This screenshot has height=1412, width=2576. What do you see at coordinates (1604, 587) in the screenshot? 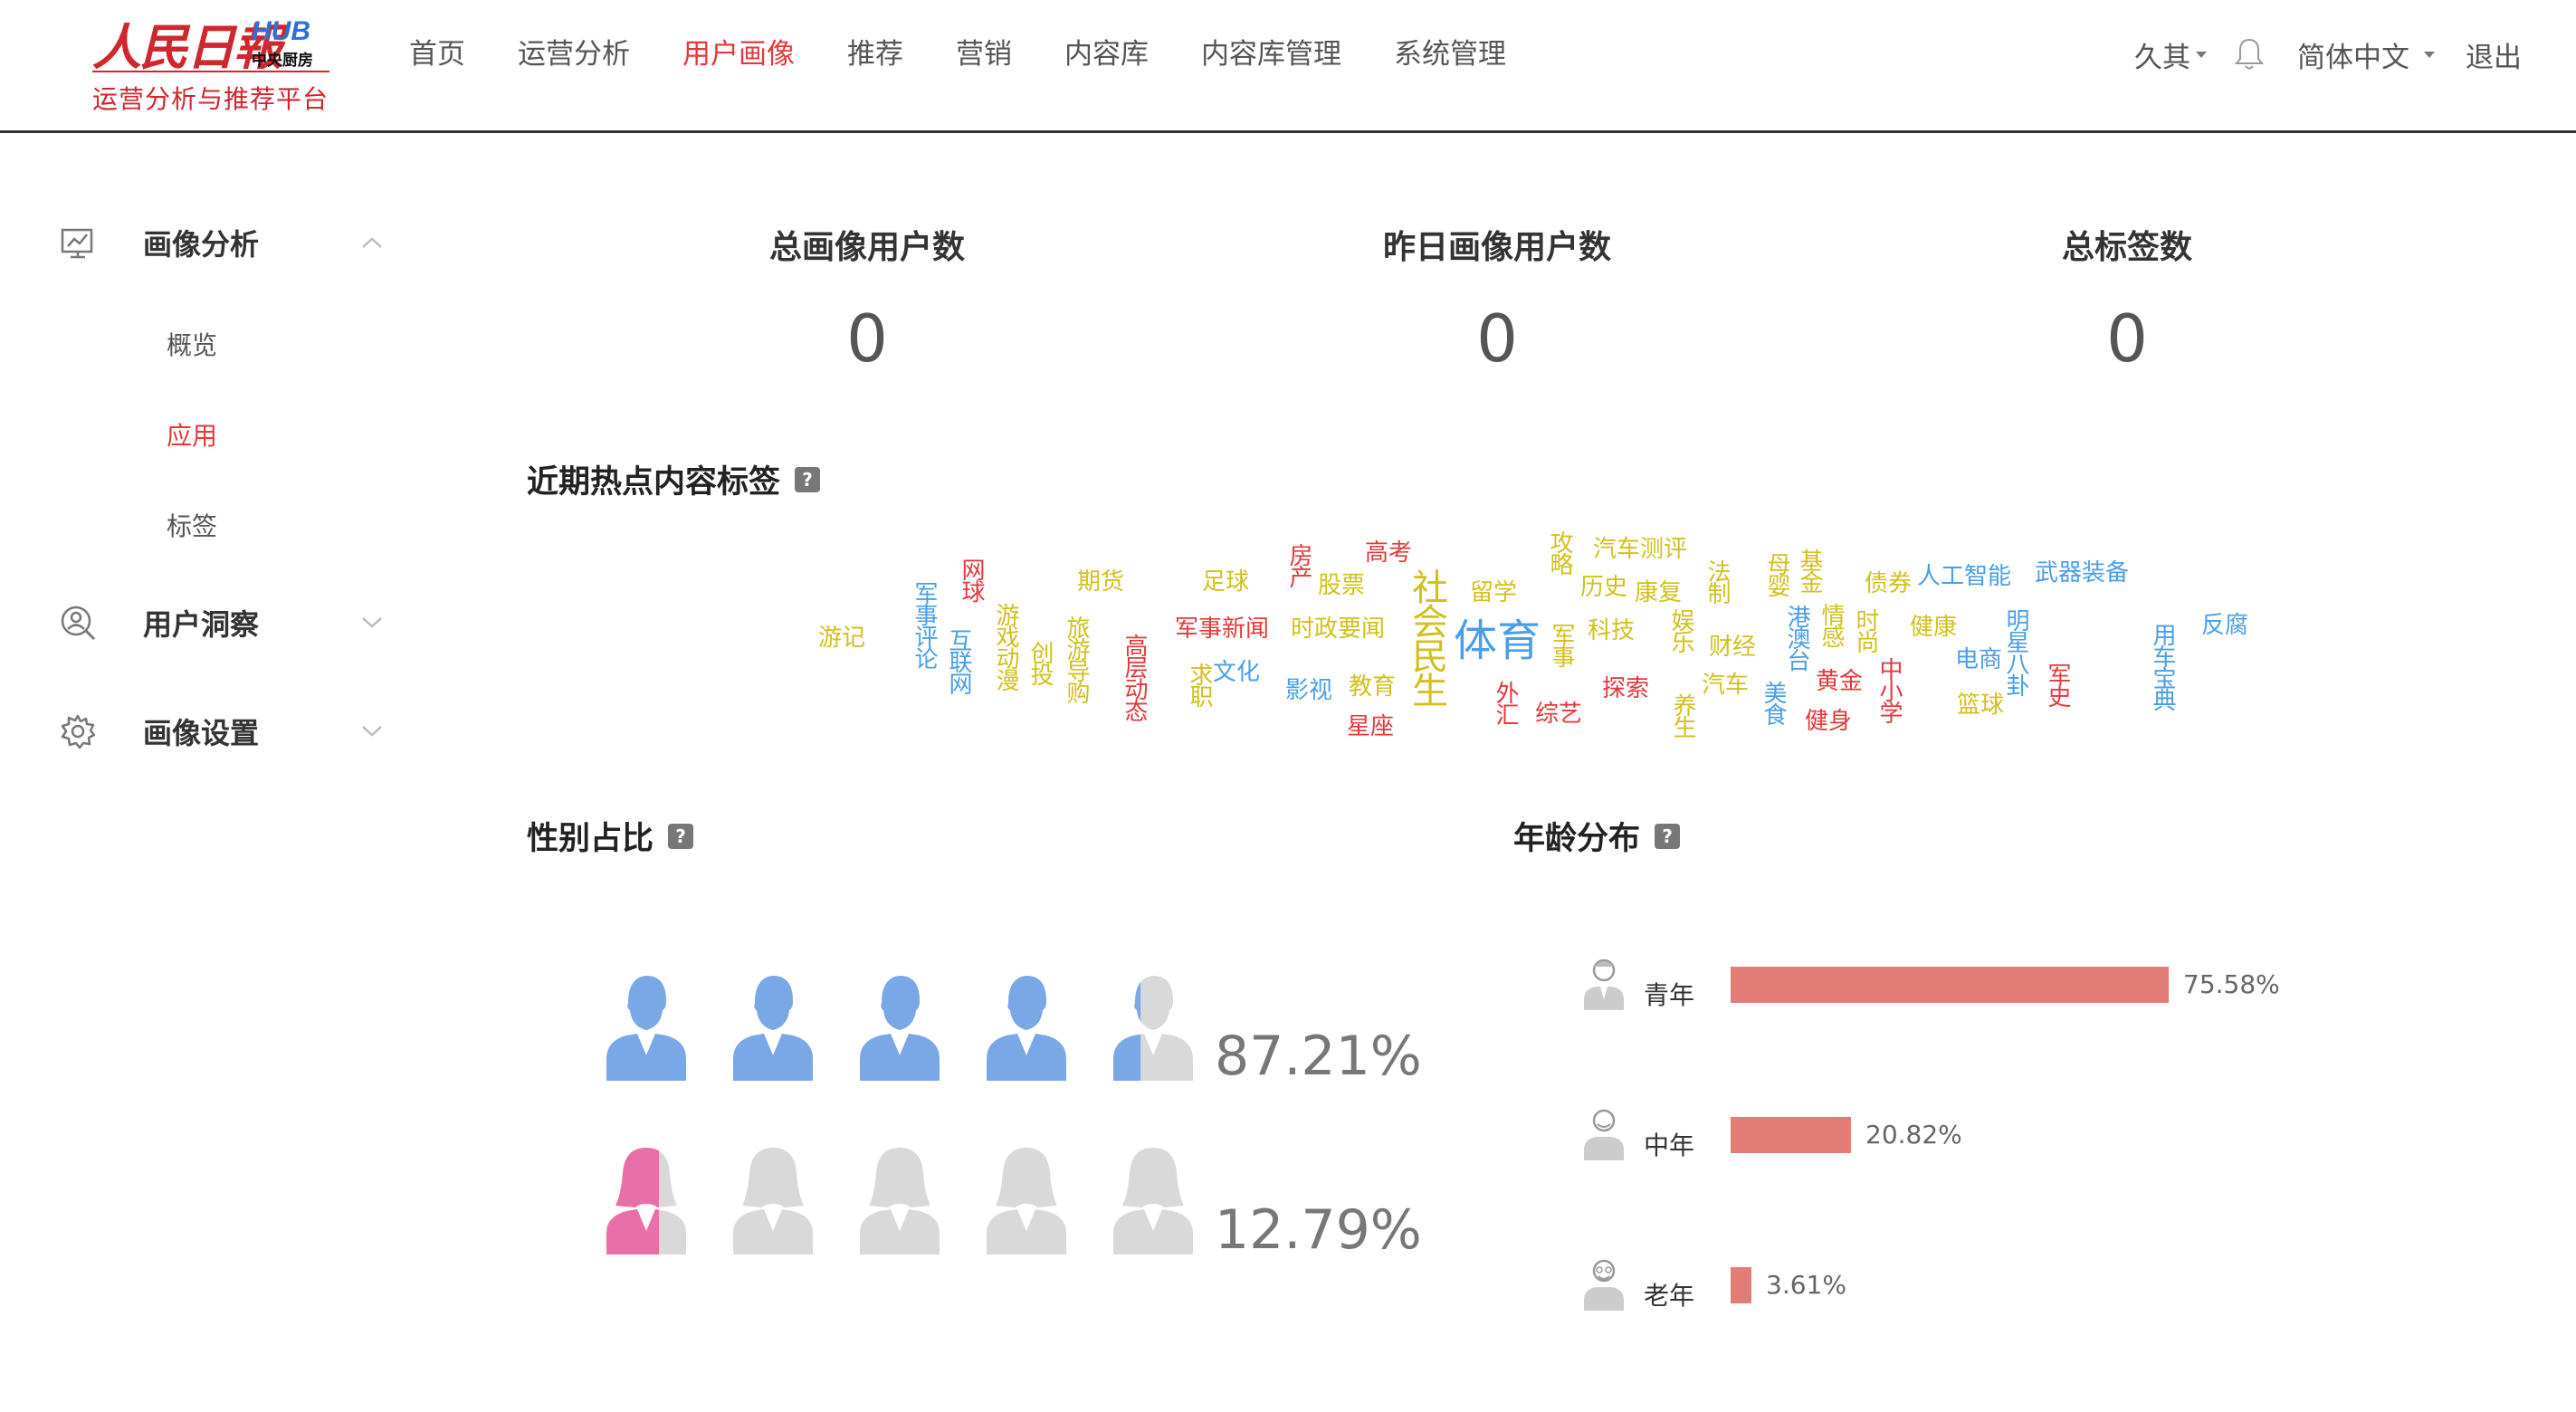
I see `tag-word: 历史` at bounding box center [1604, 587].